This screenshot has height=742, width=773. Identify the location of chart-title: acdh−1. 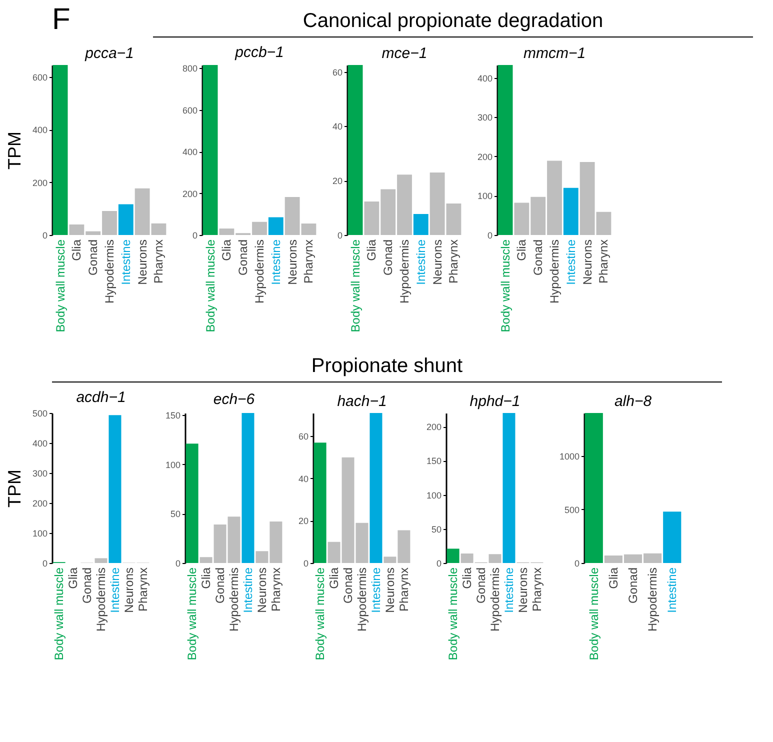
(101, 397).